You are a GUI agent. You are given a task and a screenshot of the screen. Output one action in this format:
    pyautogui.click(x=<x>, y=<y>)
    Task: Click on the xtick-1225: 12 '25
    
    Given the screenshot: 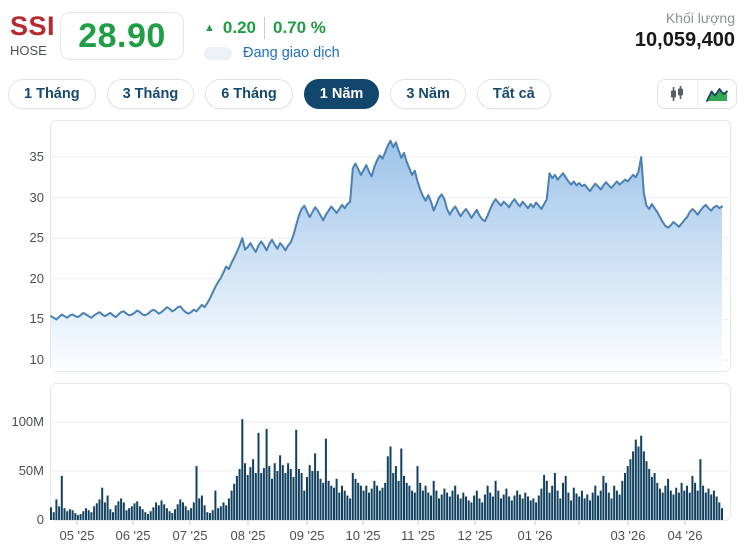 What is the action you would take?
    pyautogui.click(x=475, y=535)
    